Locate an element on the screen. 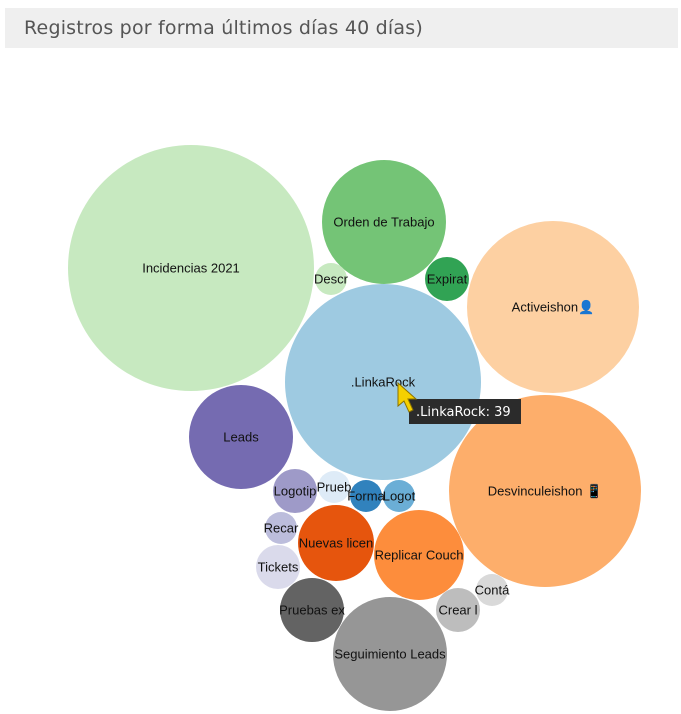 This screenshot has height=714, width=681. bubble-label: Expirat is located at coordinates (447, 278).